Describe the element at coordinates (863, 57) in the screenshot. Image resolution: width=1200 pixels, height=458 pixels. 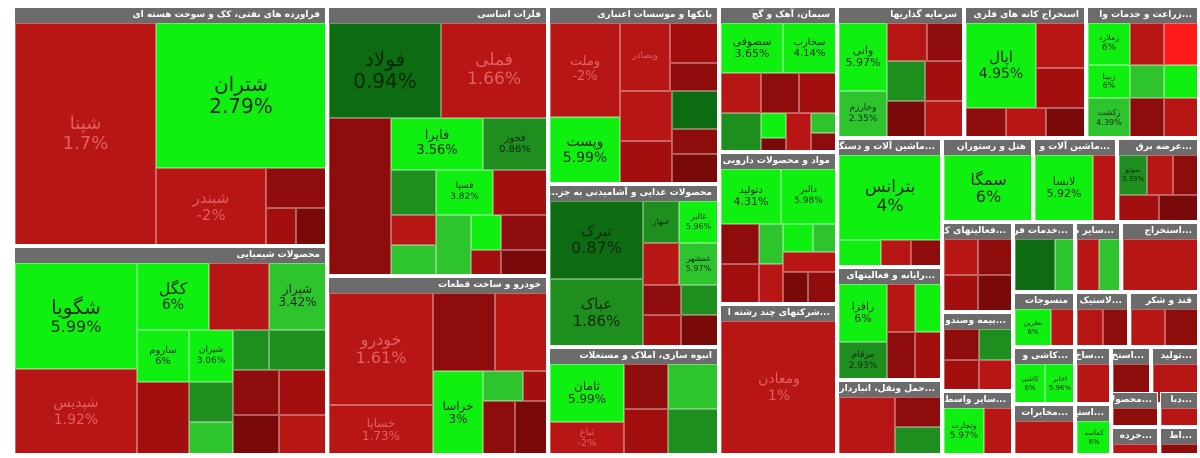
I see `tile-vani: وانی 5.97%` at that location.